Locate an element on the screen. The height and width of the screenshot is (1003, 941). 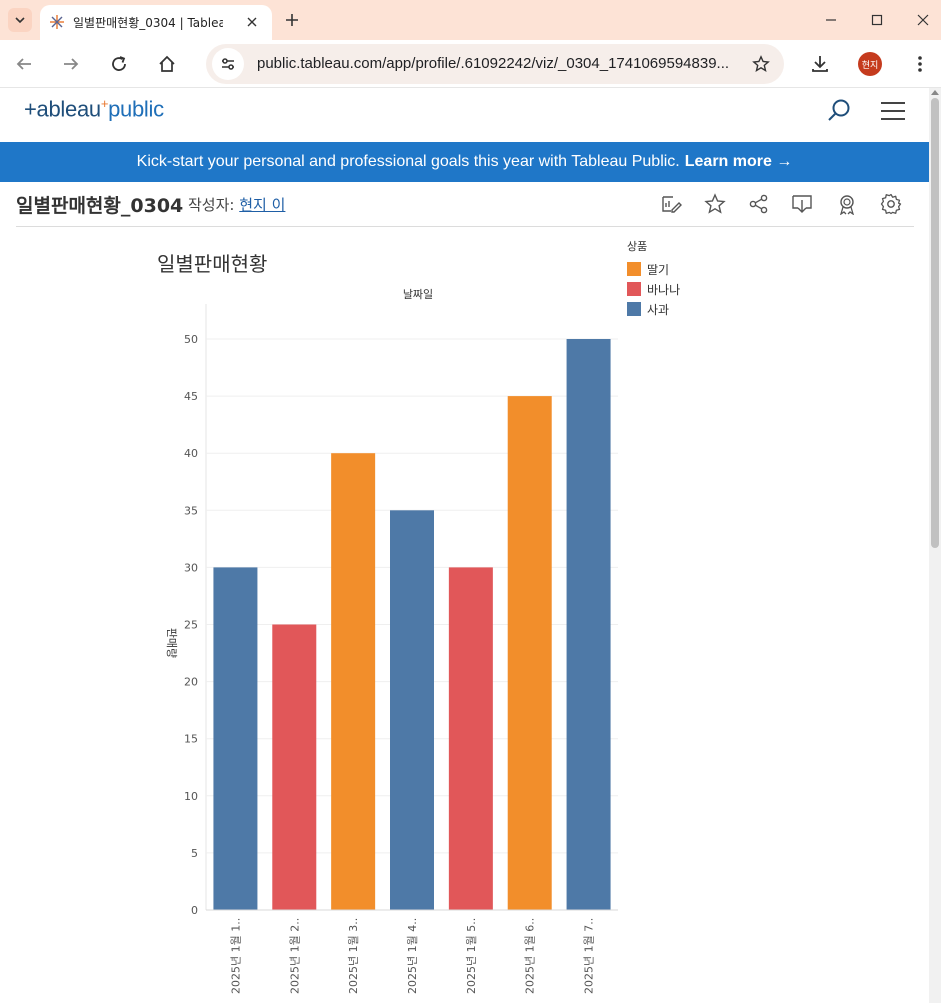
maximize-button is located at coordinates (877, 20).